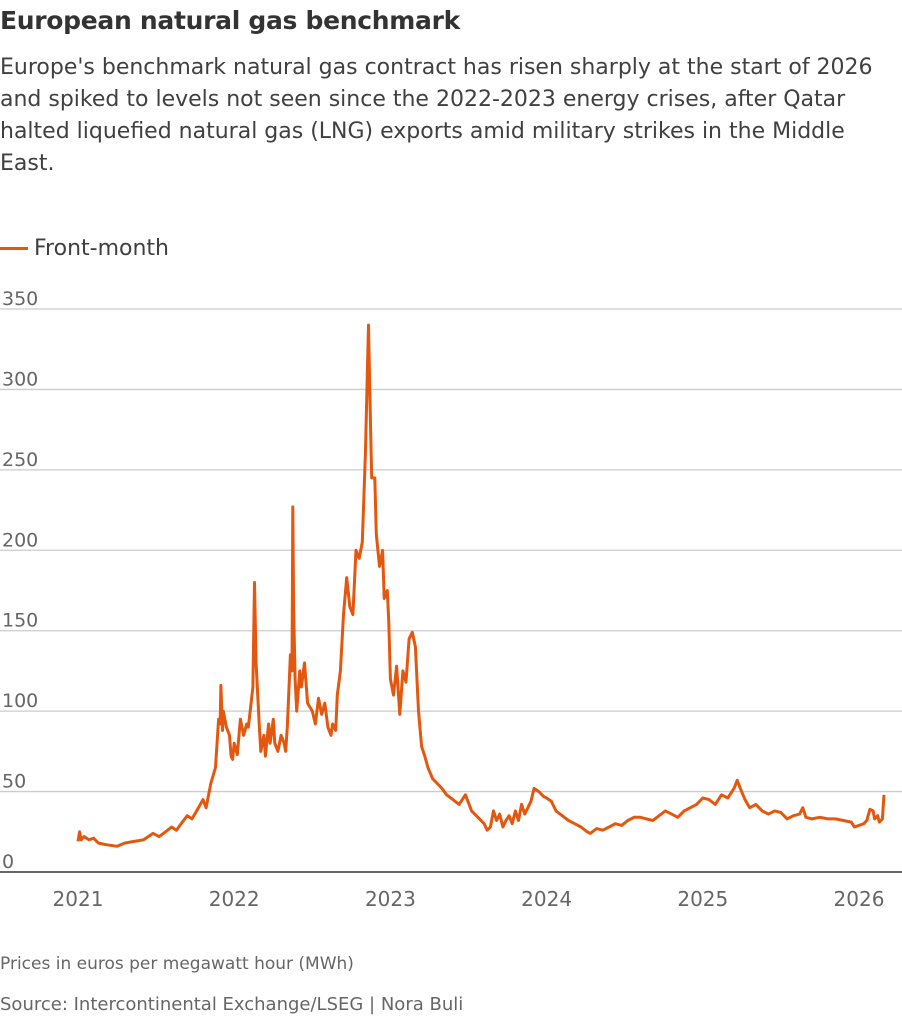 Image resolution: width=902 pixels, height=1024 pixels. Describe the element at coordinates (20, 621) in the screenshot. I see `y-tick-label: 150` at that location.